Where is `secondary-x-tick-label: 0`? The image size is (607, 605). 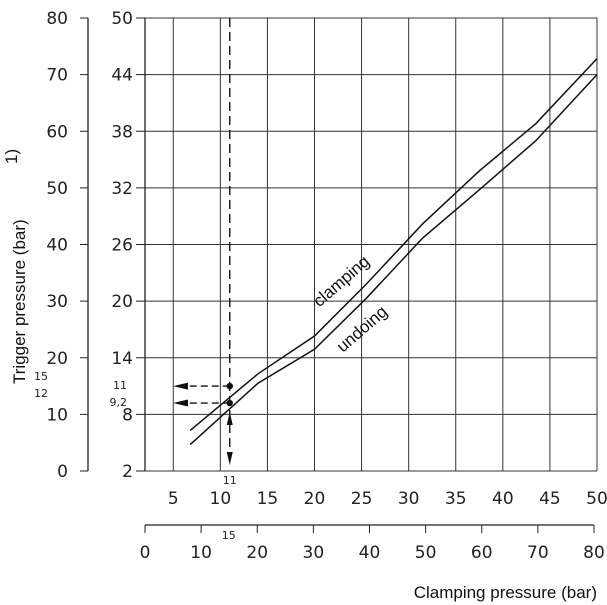 secondary-x-tick-label: 0 is located at coordinates (145, 553).